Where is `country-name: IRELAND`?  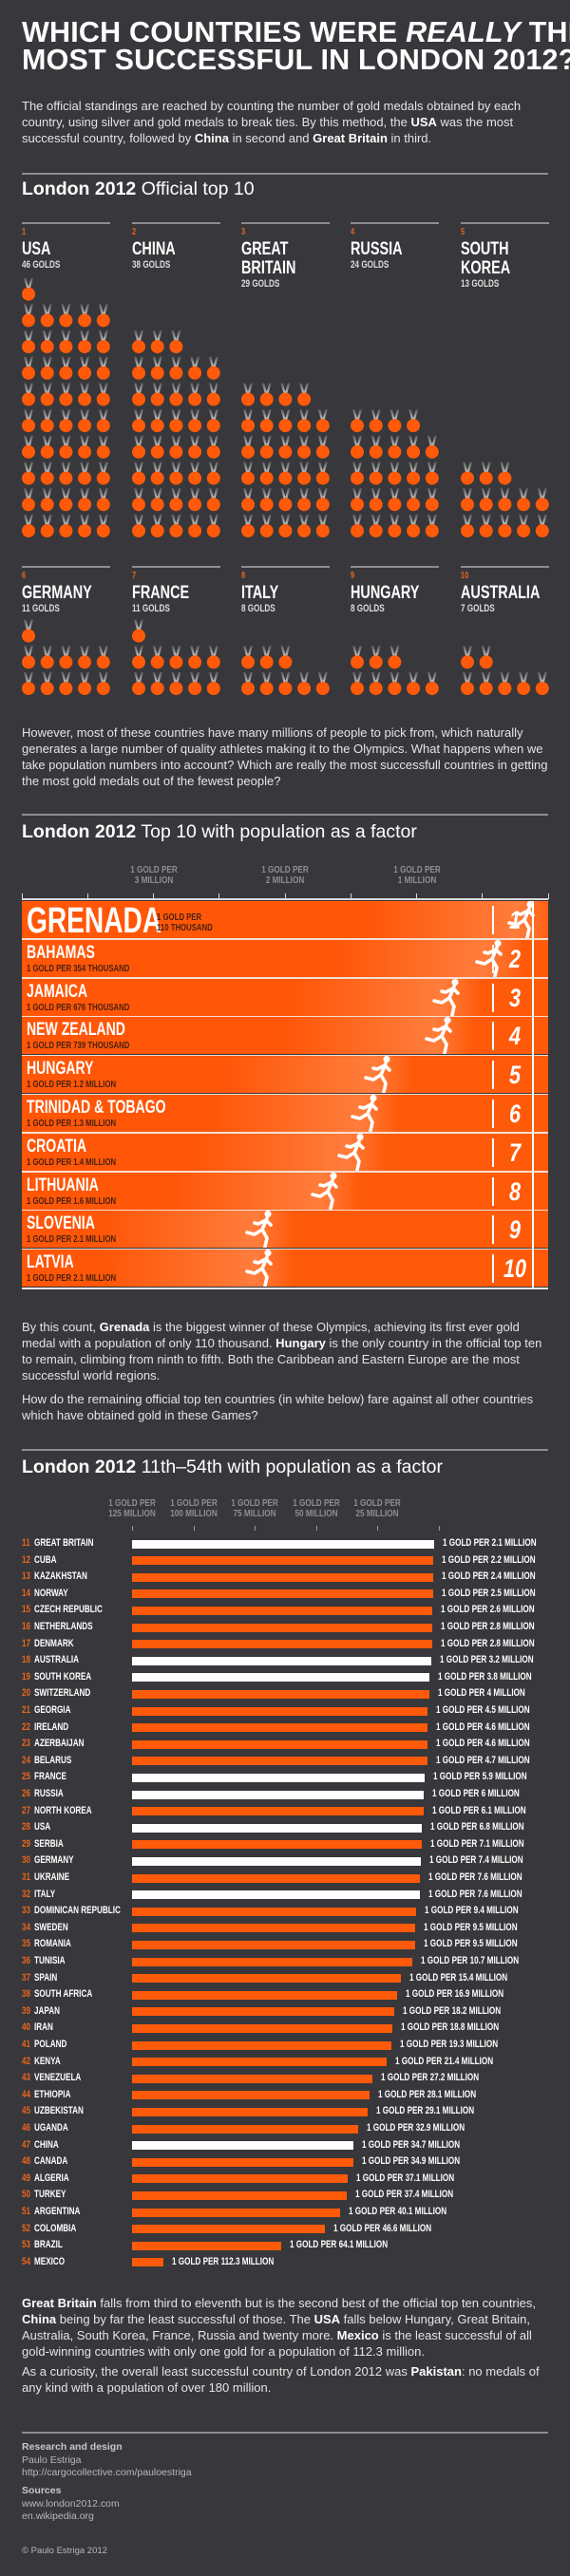
country-name: IRELAND is located at coordinates (51, 1726).